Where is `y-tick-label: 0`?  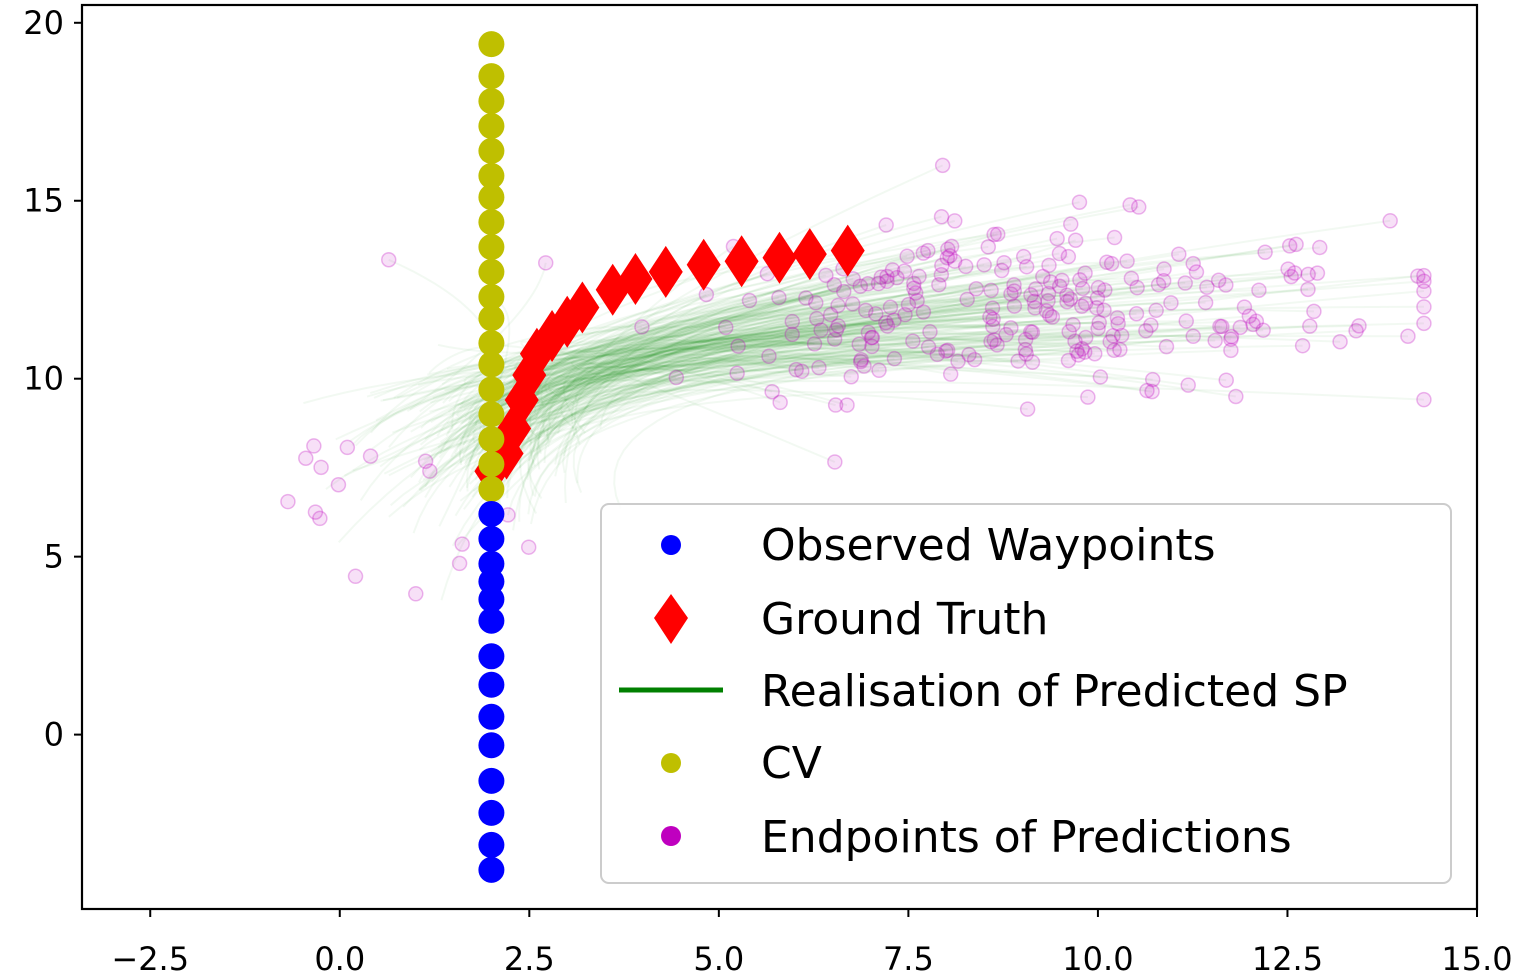 y-tick-label: 0 is located at coordinates (54, 735).